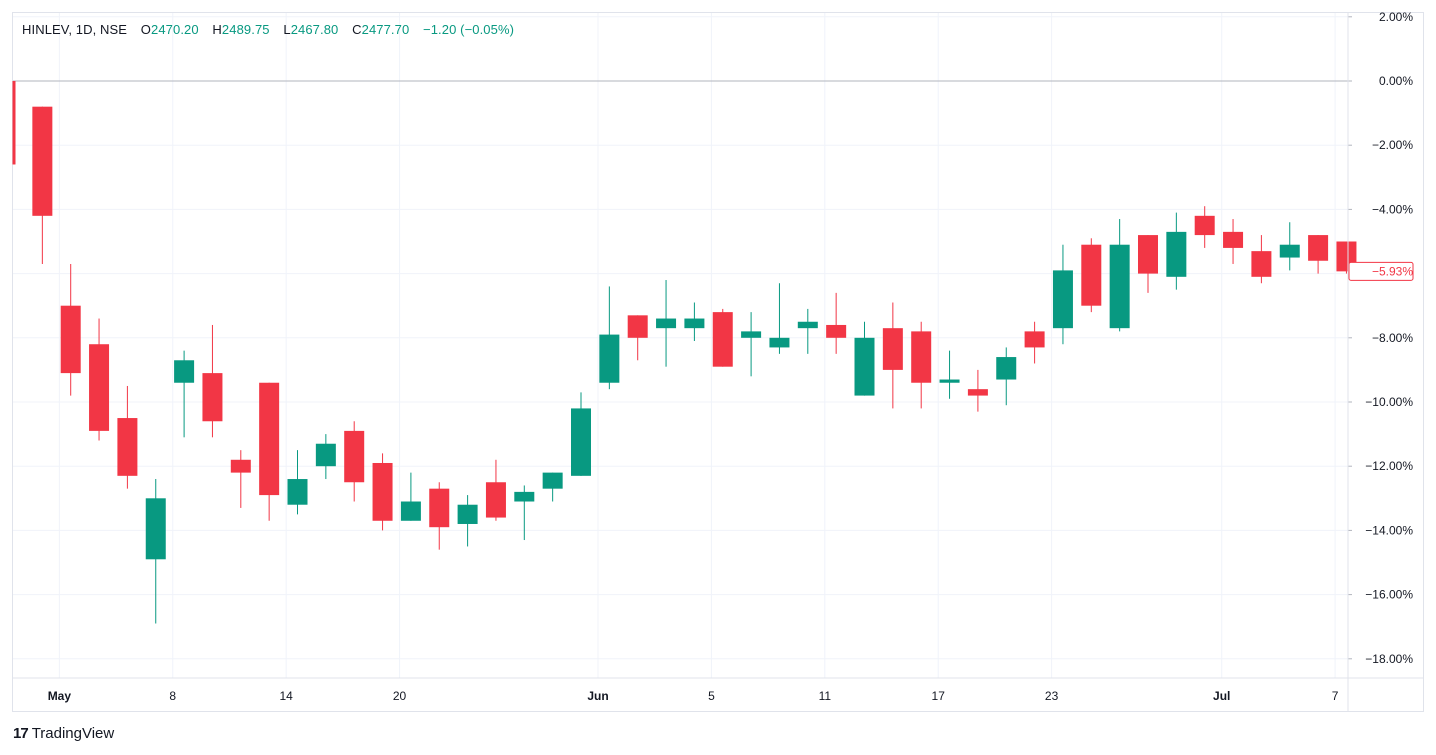  I want to click on x-tick-label: 11, so click(825, 696).